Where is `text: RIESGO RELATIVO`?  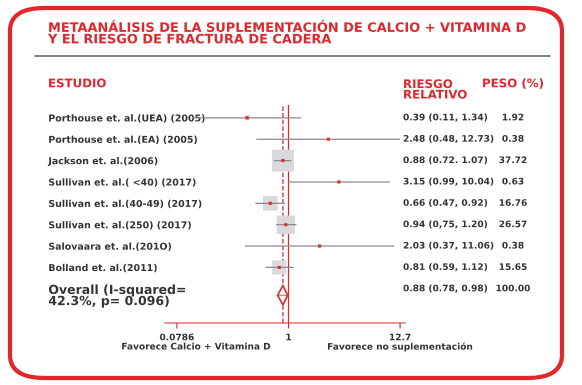
text: RIESGO RELATIVO is located at coordinates (435, 89).